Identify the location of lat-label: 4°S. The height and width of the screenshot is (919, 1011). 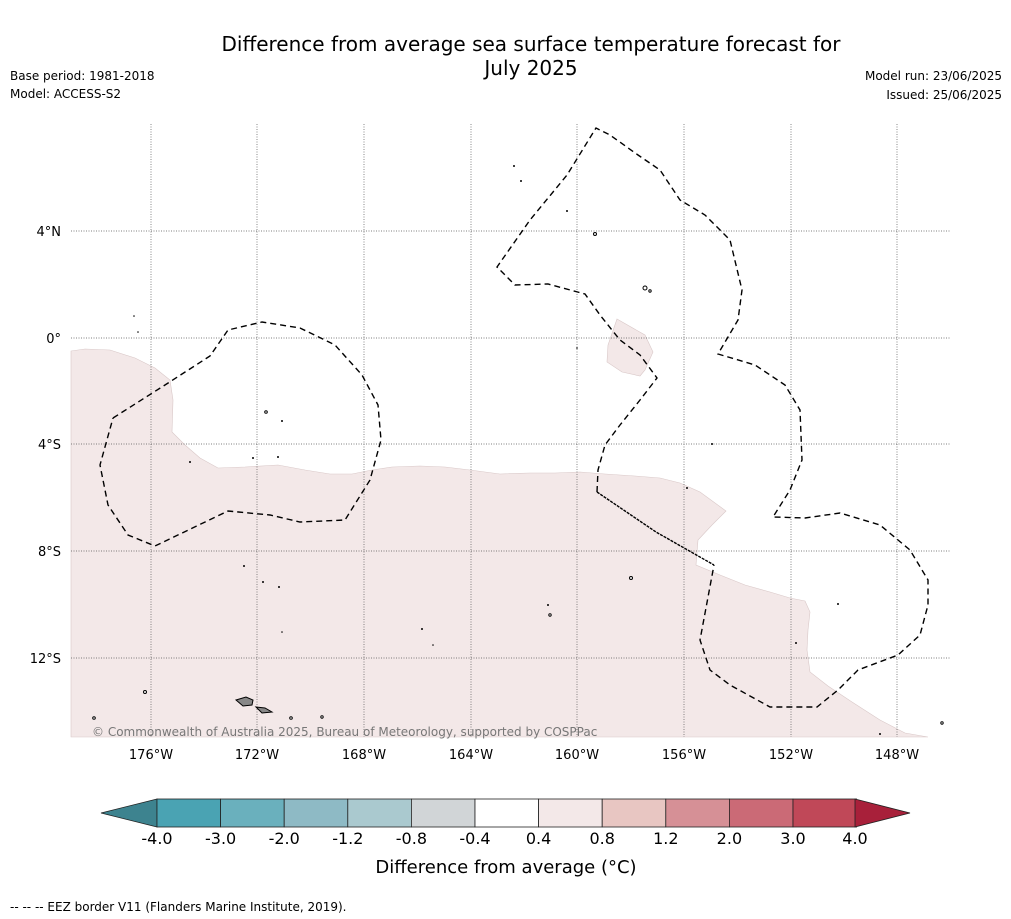
(49, 445).